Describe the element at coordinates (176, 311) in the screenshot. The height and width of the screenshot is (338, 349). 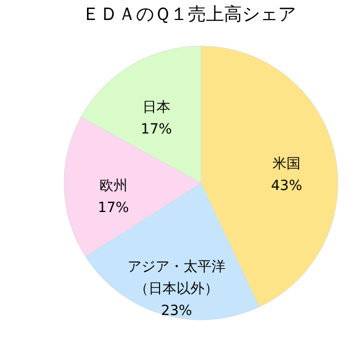
I see `data-label: 23%` at that location.